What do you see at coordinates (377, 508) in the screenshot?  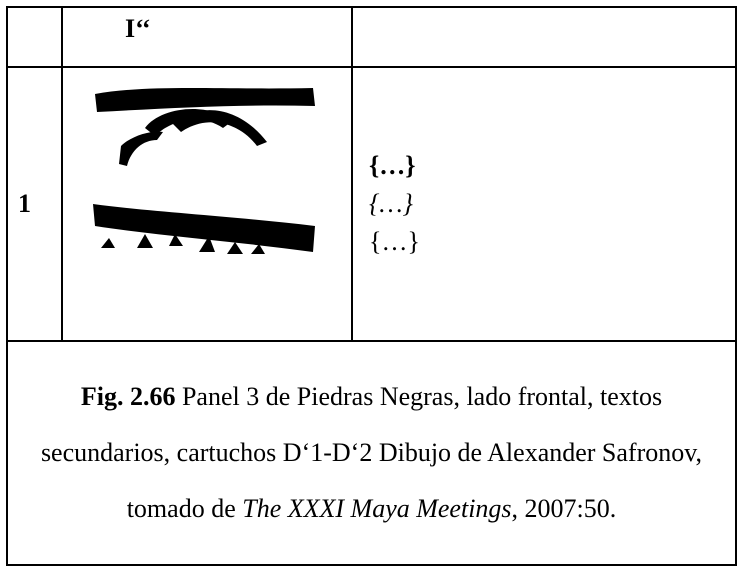 I see `caption-title: The XXXI Maya Meetings` at bounding box center [377, 508].